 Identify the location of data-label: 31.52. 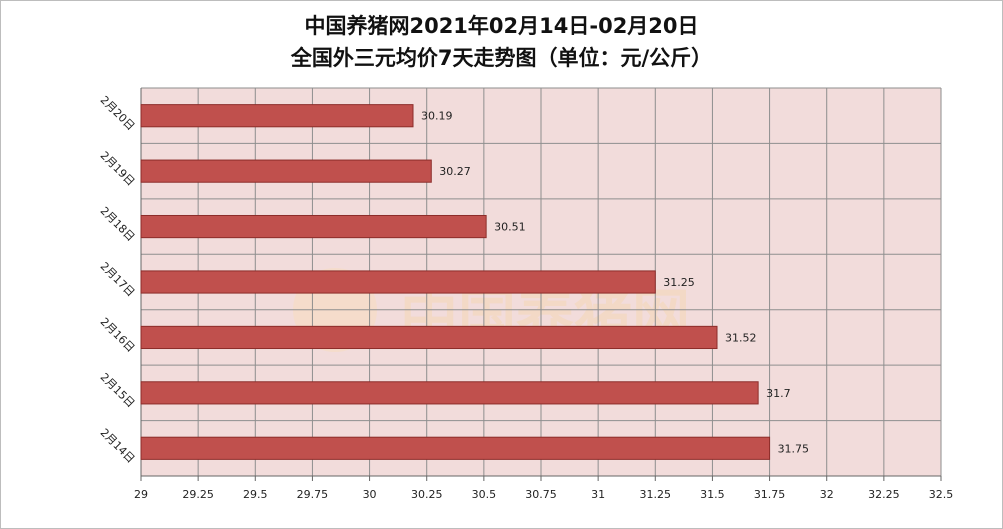
(741, 337).